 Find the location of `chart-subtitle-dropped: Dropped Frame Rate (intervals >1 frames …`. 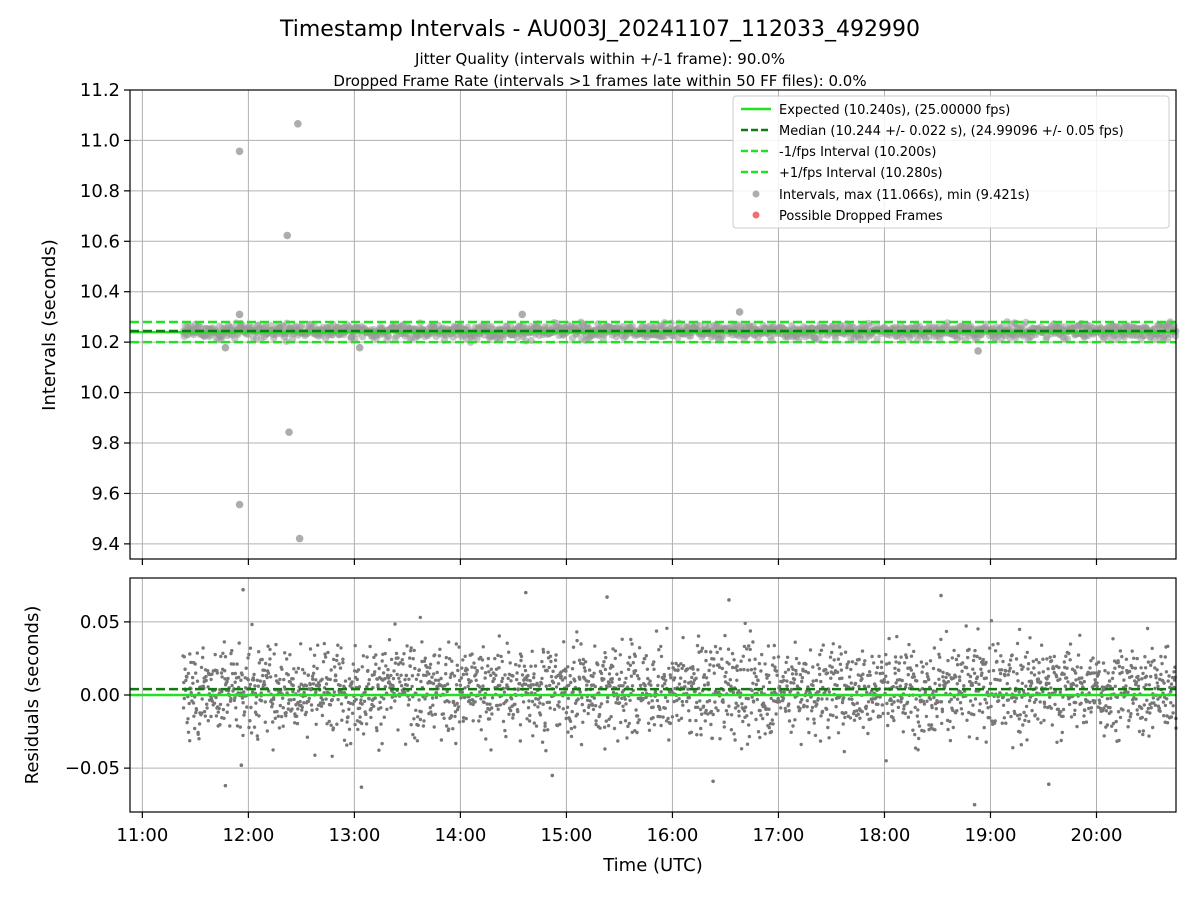

chart-subtitle-dropped: Dropped Frame Rate (intervals >1 frames … is located at coordinates (599, 81).